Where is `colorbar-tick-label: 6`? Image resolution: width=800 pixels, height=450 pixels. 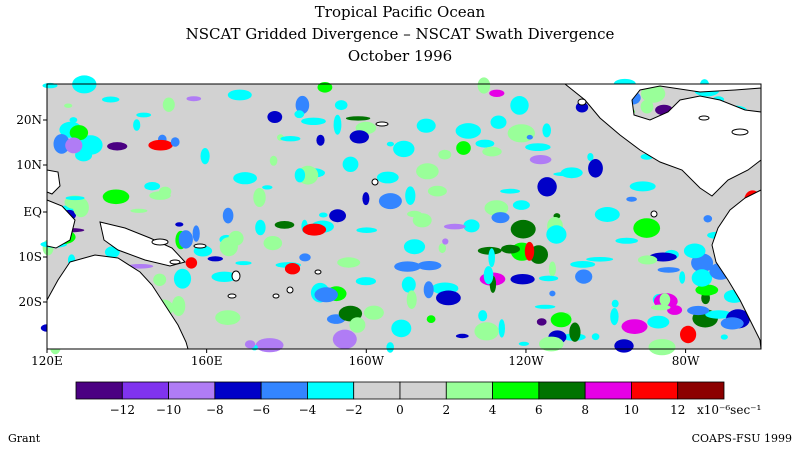
colorbar-tick-label: 6 is located at coordinates (539, 410).